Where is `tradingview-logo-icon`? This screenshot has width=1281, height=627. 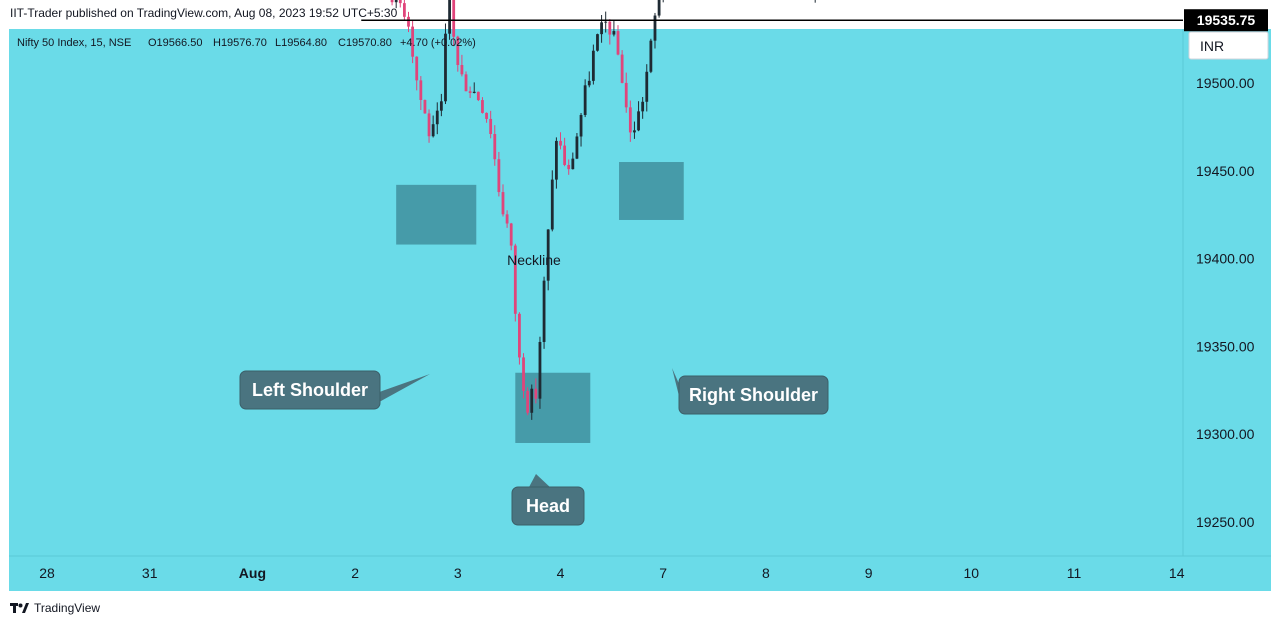 tradingview-logo-icon is located at coordinates (19, 608).